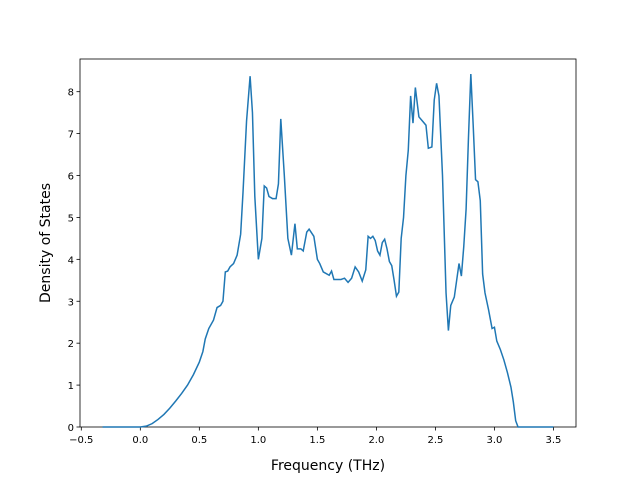  What do you see at coordinates (71, 260) in the screenshot?
I see `y-tick-label: 4` at bounding box center [71, 260].